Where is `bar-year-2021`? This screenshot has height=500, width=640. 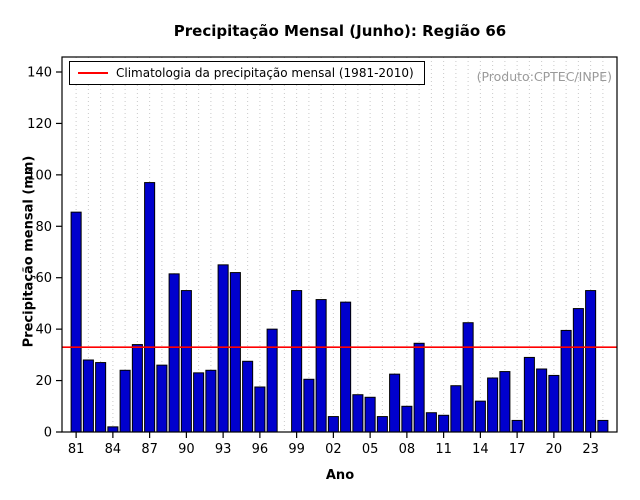 bar-year-2021 is located at coordinates (566, 381).